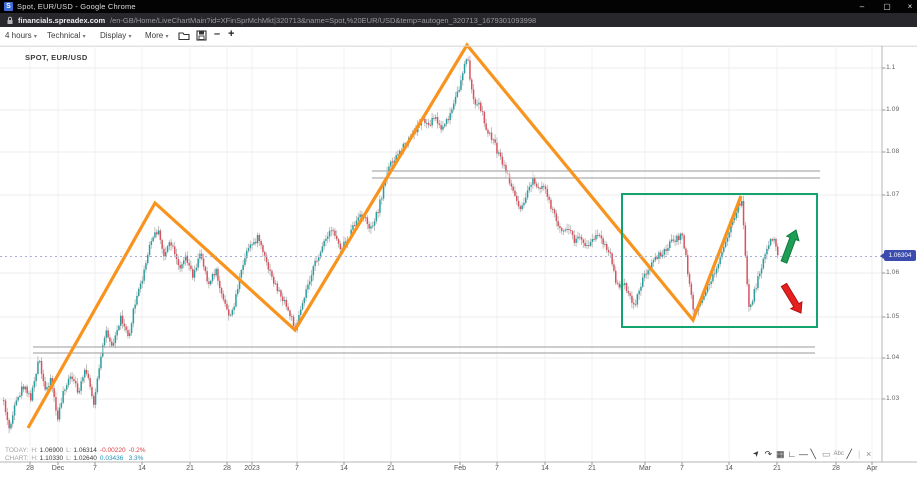 The image size is (917, 483). Describe the element at coordinates (849, 454) in the screenshot. I see `freehand-tool-icon: ╱` at that location.